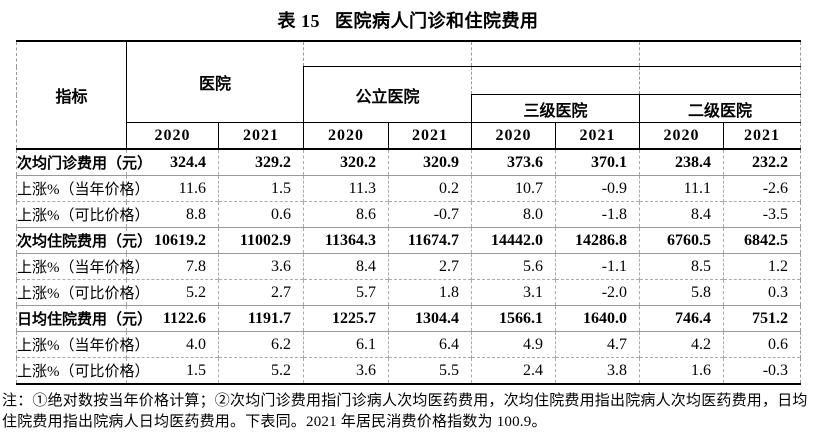 The width and height of the screenshot is (816, 432). What do you see at coordinates (430, 162) in the screenshot?
I see `cell-value: 320.9` at bounding box center [430, 162].